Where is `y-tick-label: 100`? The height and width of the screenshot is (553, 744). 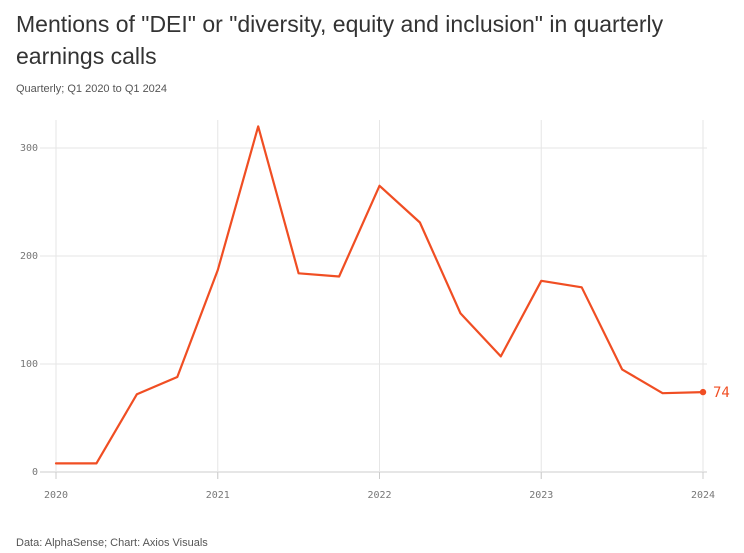
y-tick-label: 100 is located at coordinates (29, 364).